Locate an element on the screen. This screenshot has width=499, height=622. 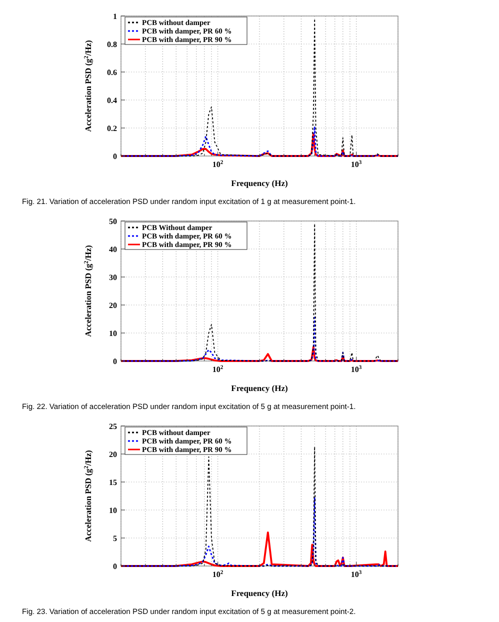
y-tick-label: 0.4 is located at coordinates (112, 100).